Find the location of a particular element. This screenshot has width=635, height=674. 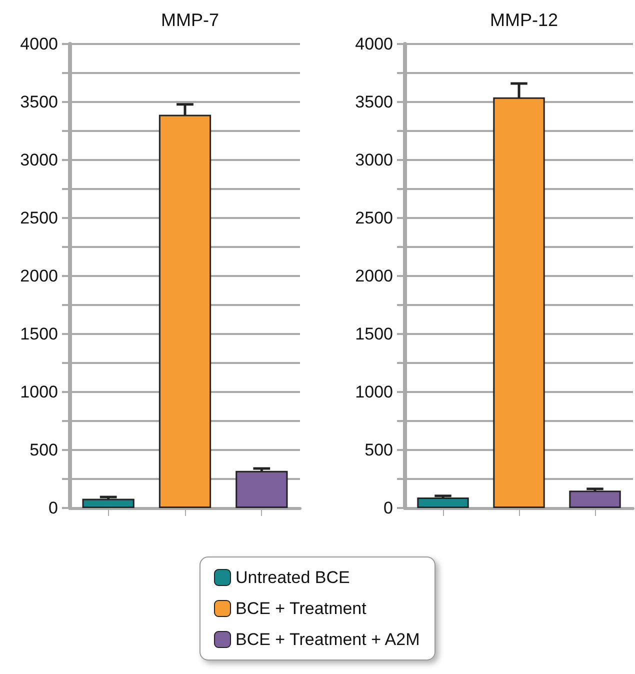

chart-title: MMP-7 is located at coordinates (190, 20).